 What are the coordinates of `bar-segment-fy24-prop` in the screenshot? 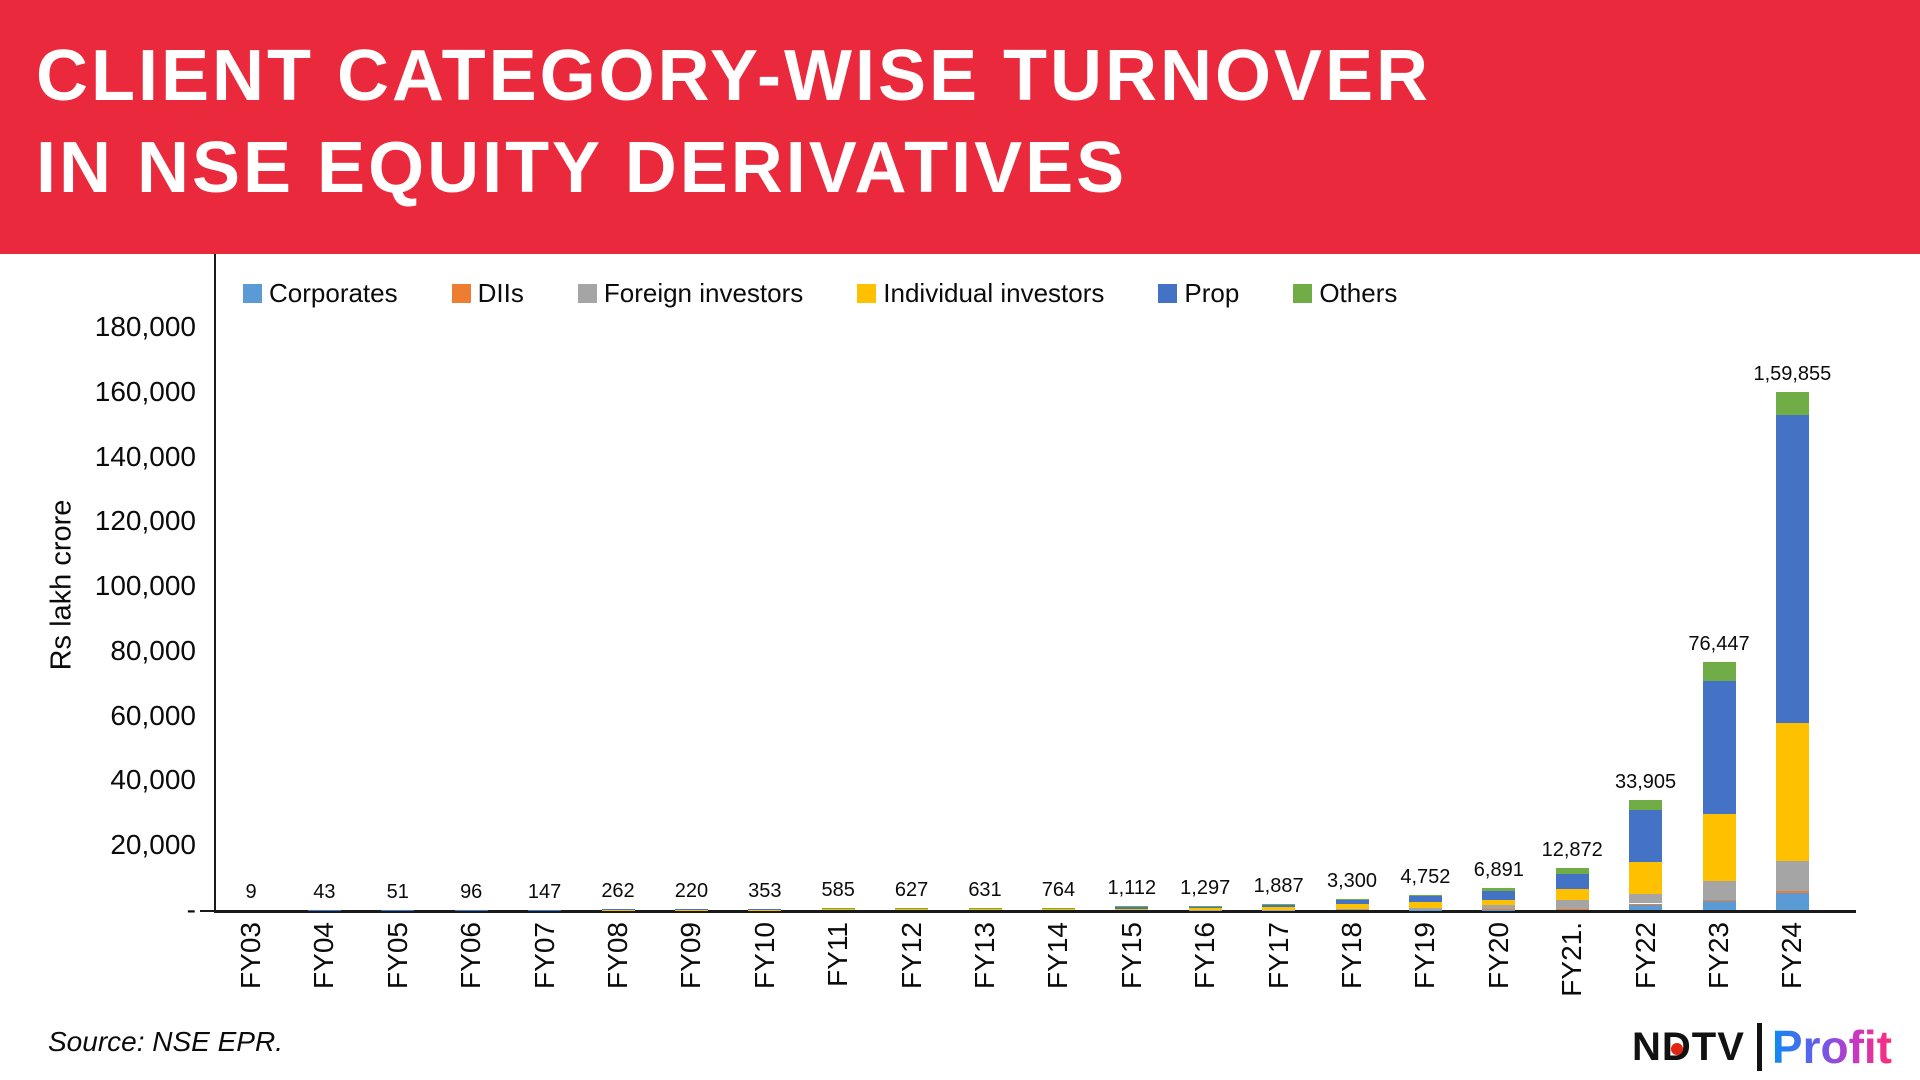 It's located at (1792, 569).